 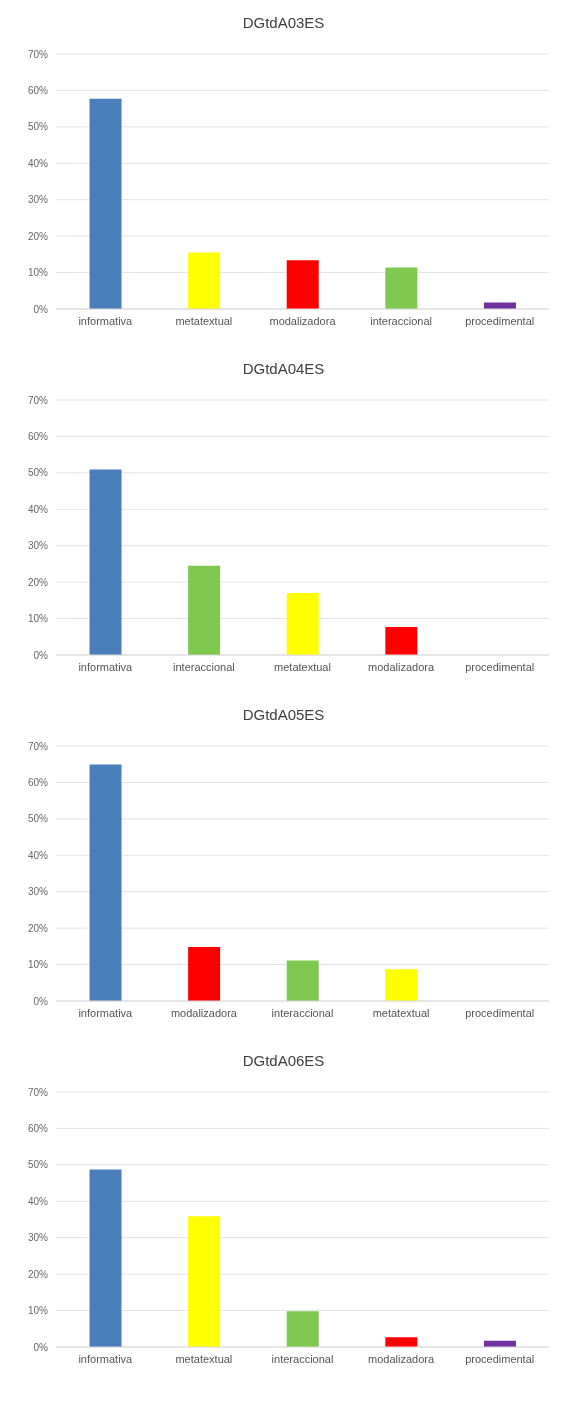 I want to click on chart-title: DGtdA06ES, so click(x=283, y=1061).